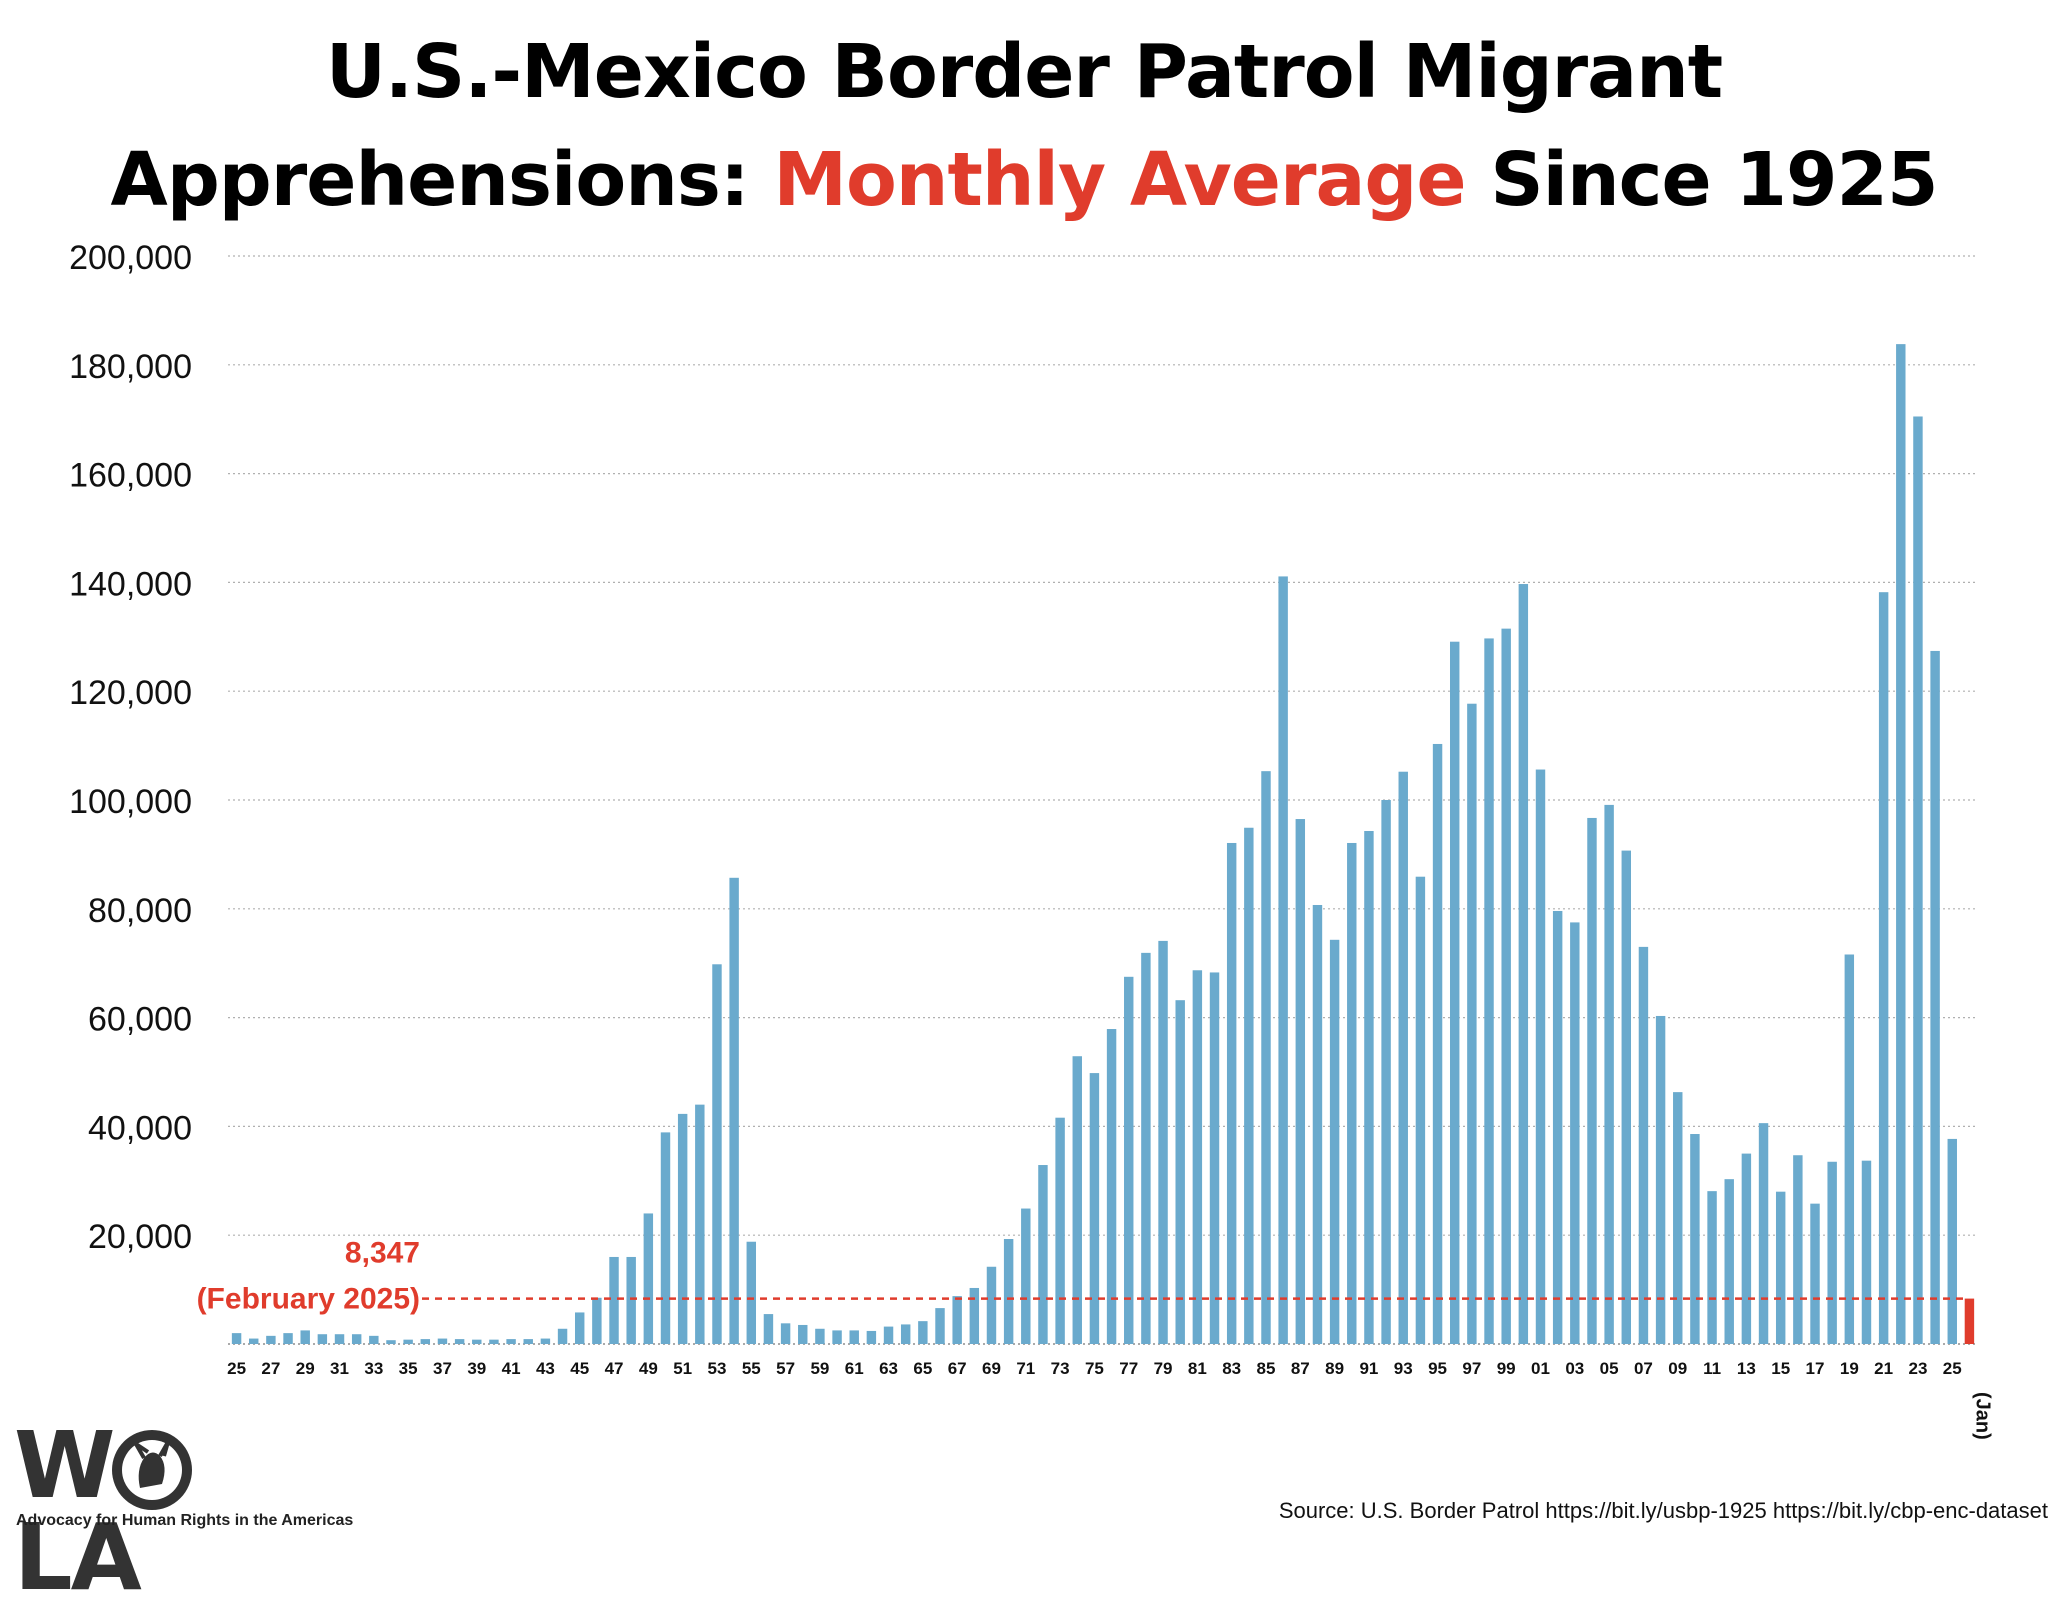 The width and height of the screenshot is (2048, 1611). I want to click on x-tick-label: 95, so click(1437, 1368).